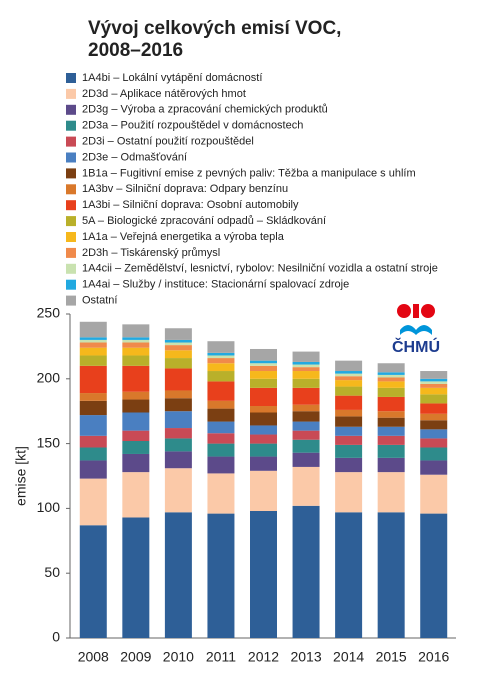 Image resolution: width=480 pixels, height=693 pixels. What do you see at coordinates (134, 157) in the screenshot?
I see `legend-label: 2D3e – Odmašťování` at bounding box center [134, 157].